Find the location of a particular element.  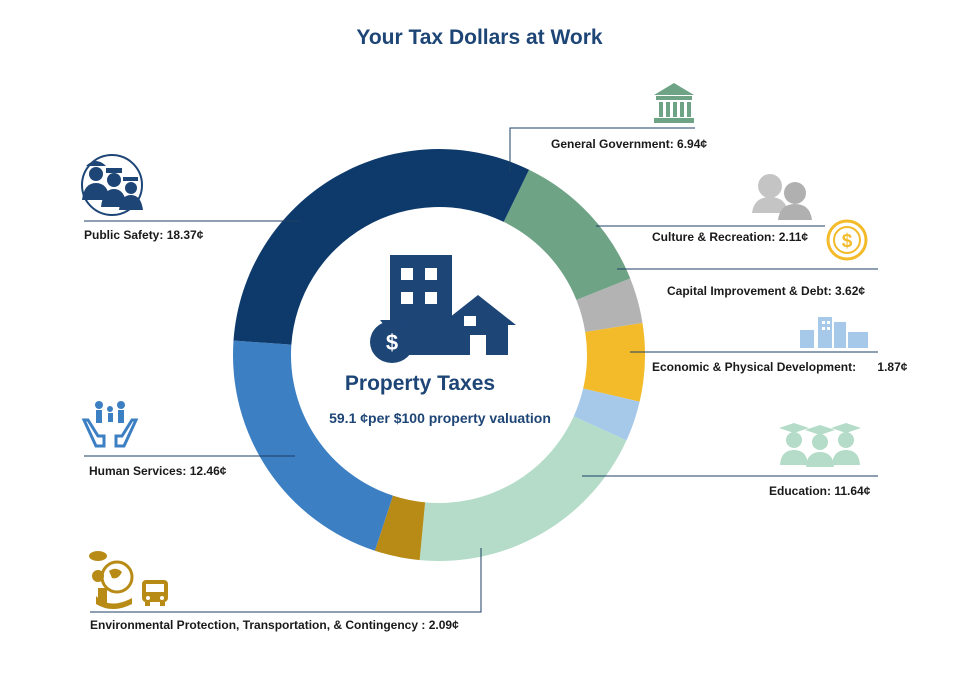

donut-slice-environmental-protection-transportation-contingency is located at coordinates (400, 528).